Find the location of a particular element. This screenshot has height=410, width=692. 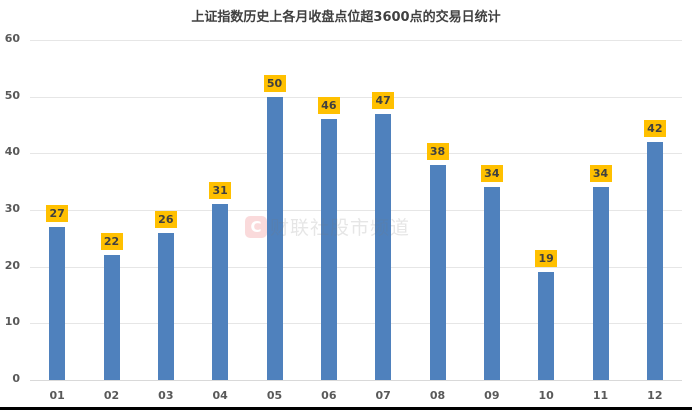

y-tick-label: 50 is located at coordinates (12, 95).